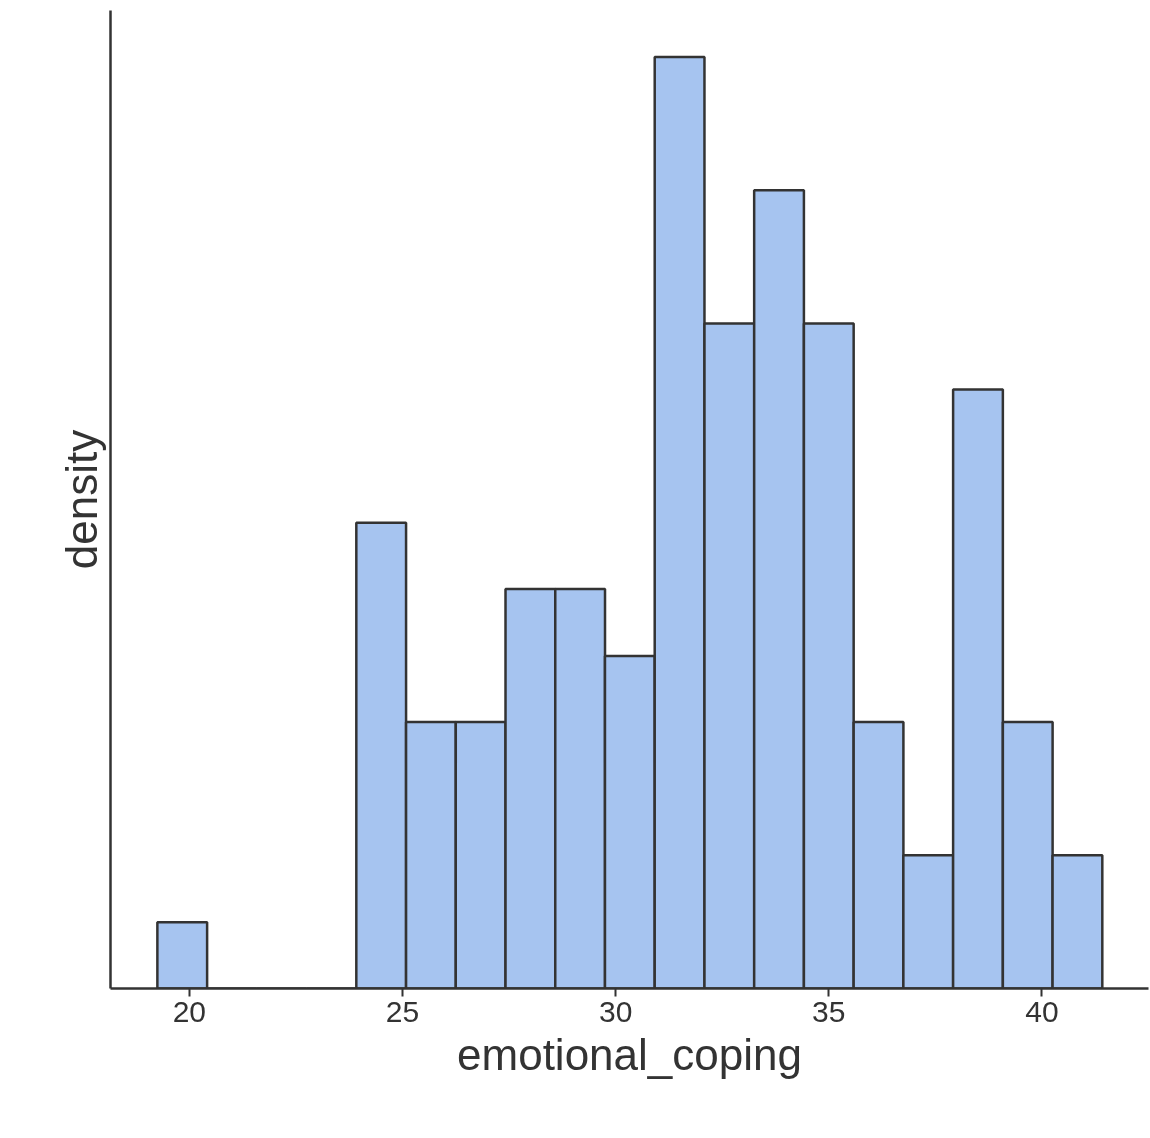  Describe the element at coordinates (629, 1054) in the screenshot. I see `x-axis-title: emotional_coping` at that location.